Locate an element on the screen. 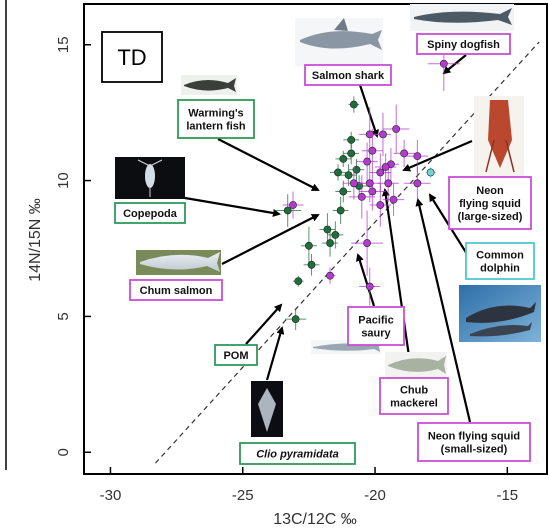 The width and height of the screenshot is (549, 530). annotation-text: Neon flying squid (large-sized) is located at coordinates (490, 204).